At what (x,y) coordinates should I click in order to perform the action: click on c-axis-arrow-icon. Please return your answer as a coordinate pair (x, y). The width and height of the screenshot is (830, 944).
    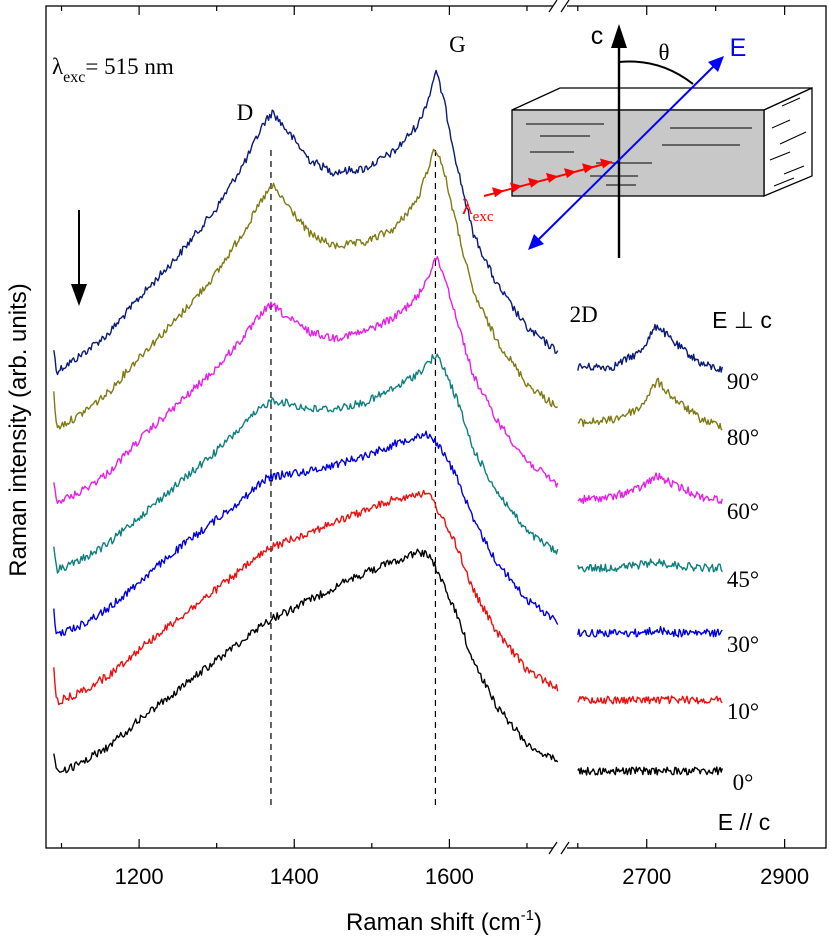
    Looking at the image, I should click on (619, 36).